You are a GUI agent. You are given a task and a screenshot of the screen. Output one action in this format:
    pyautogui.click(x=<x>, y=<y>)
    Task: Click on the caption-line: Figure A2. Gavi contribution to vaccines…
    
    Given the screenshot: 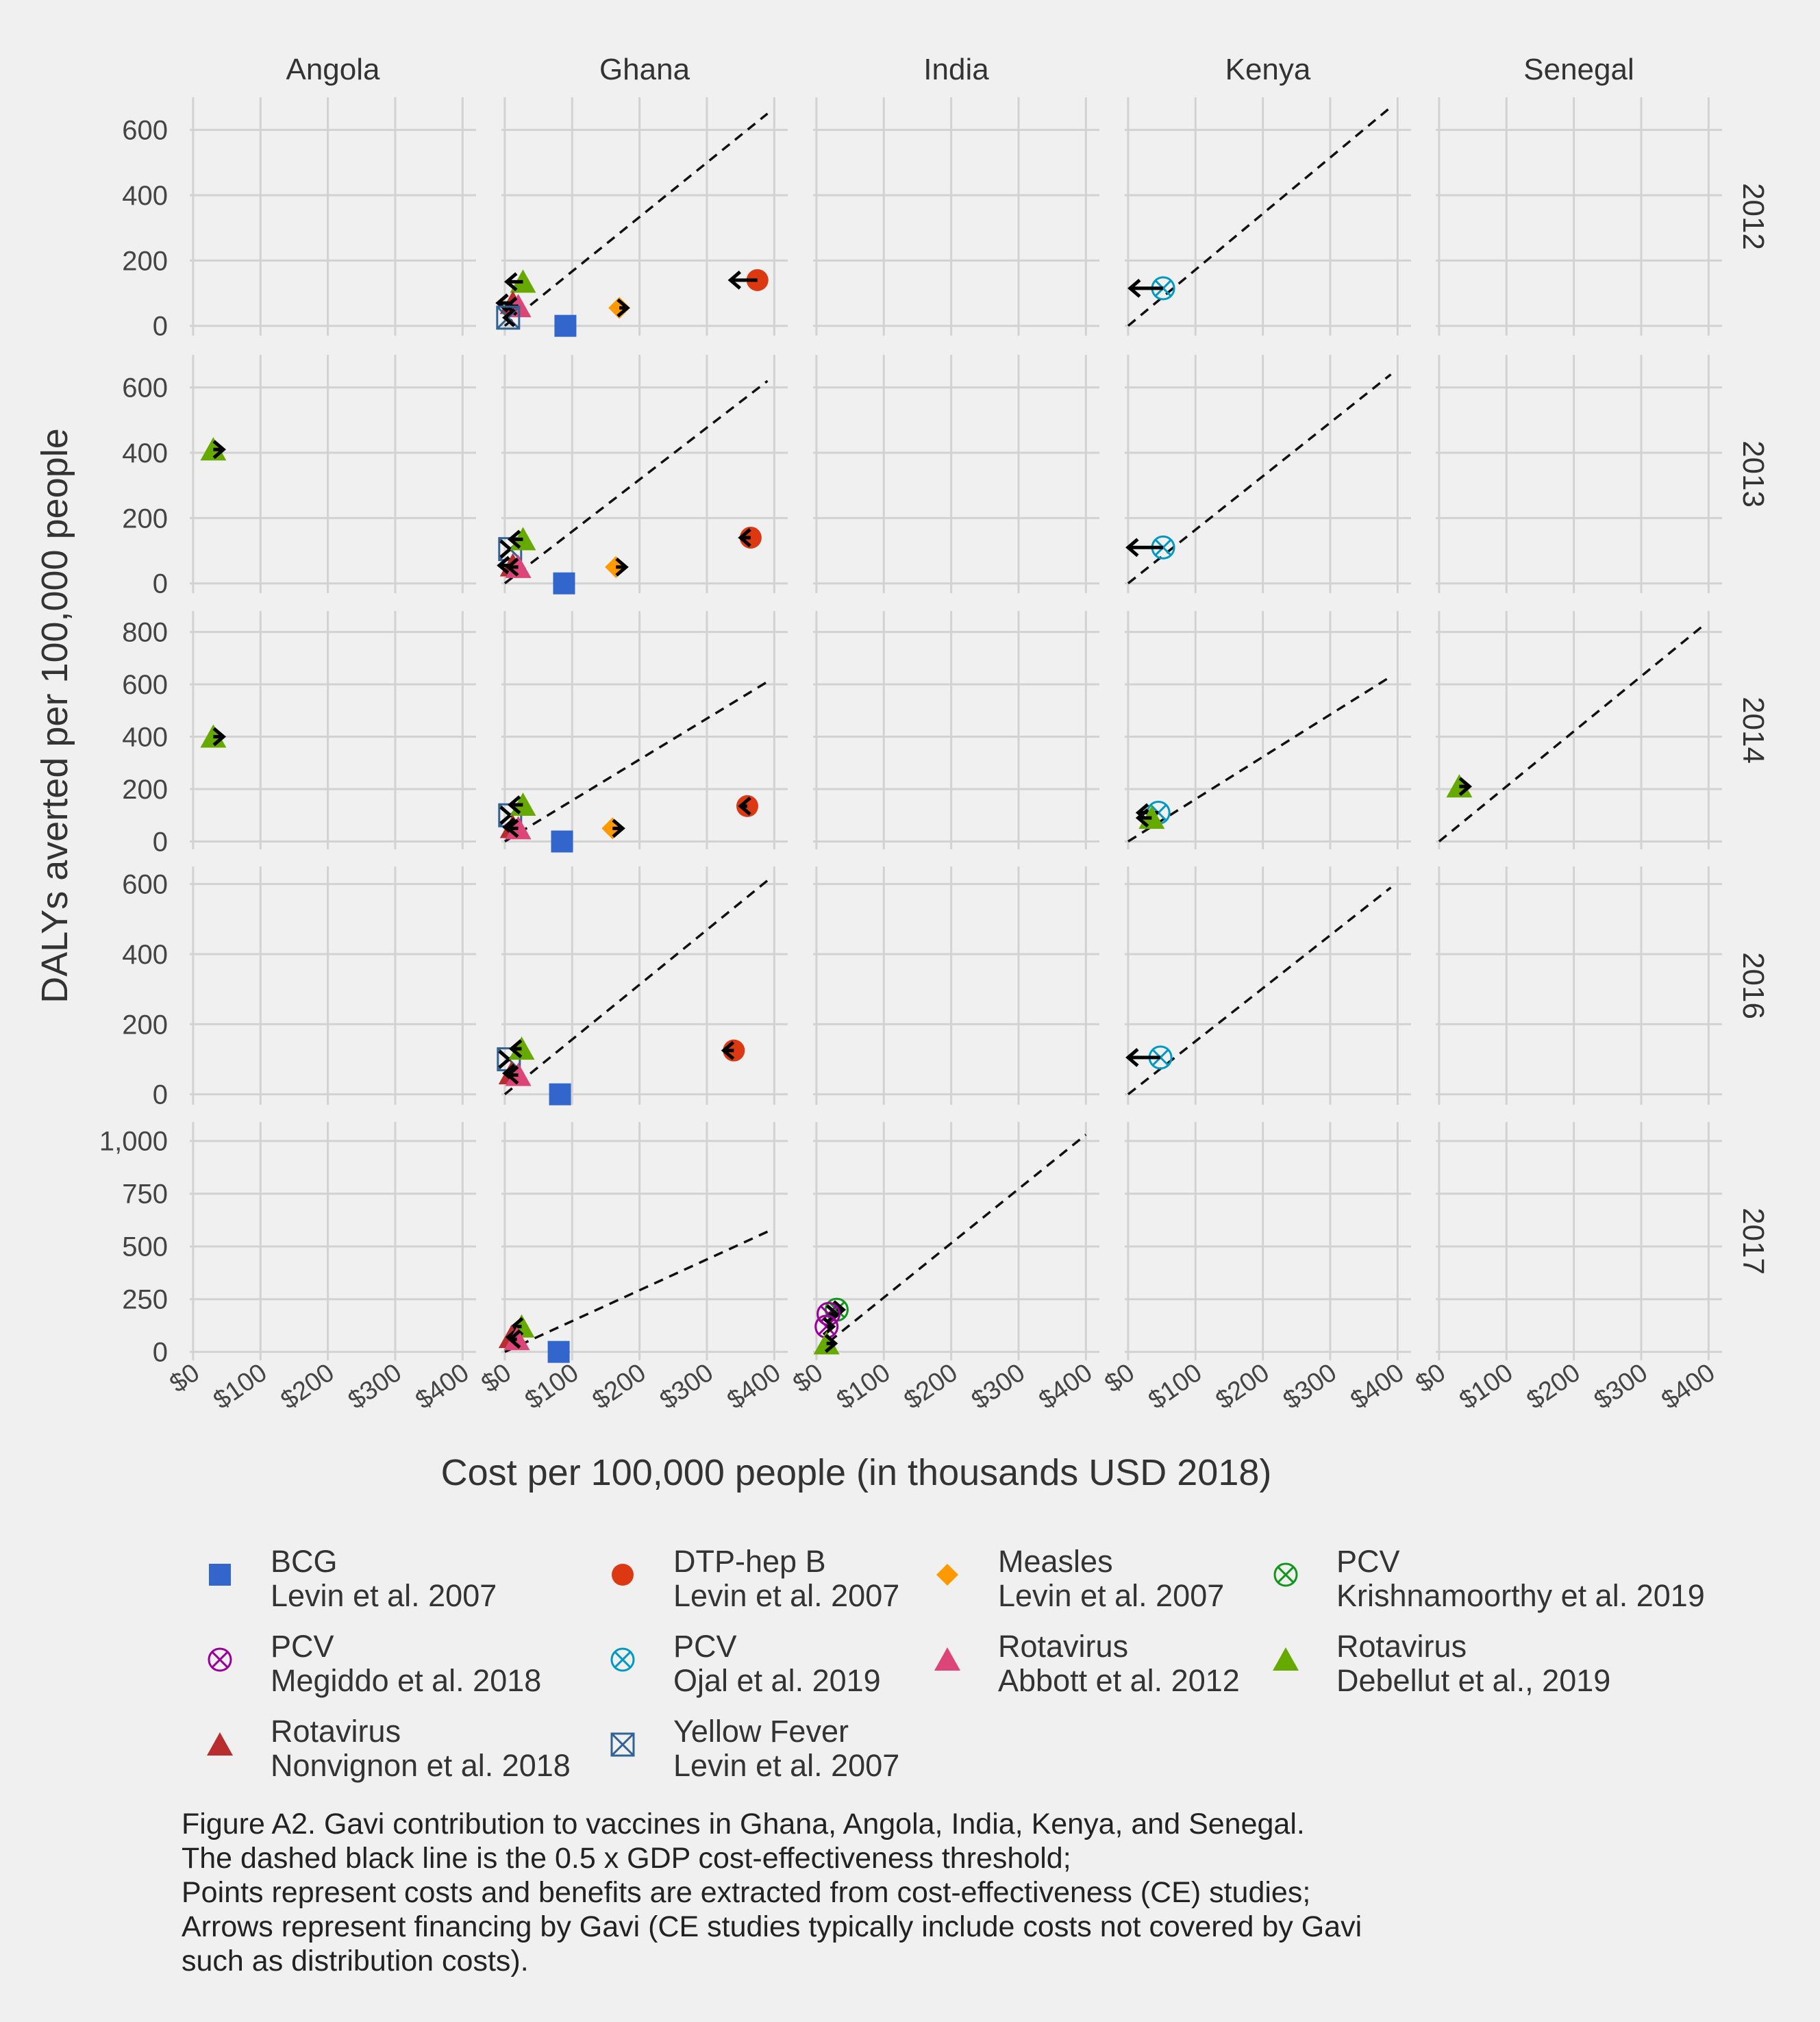 What is the action you would take?
    pyautogui.click(x=743, y=1824)
    